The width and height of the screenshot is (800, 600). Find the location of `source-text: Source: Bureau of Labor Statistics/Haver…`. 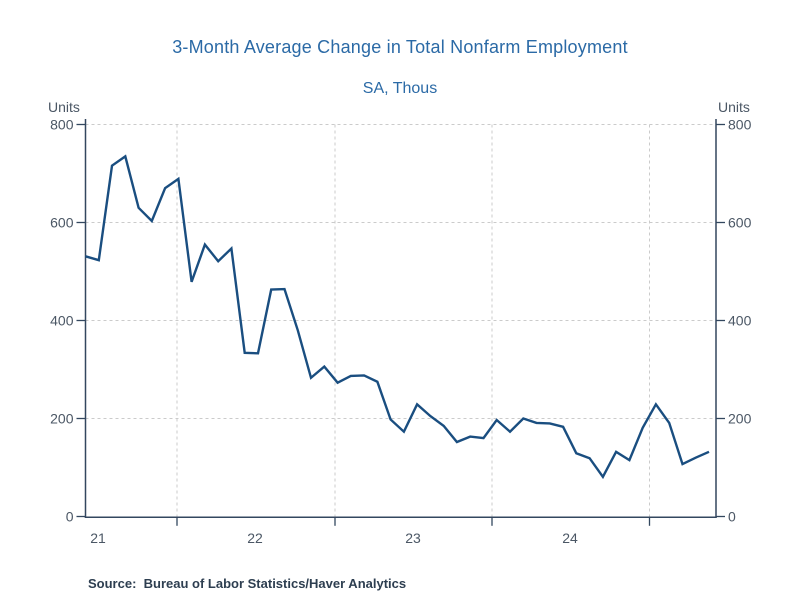

source-text: Source: Bureau of Labor Statistics/Haver… is located at coordinates (247, 583).